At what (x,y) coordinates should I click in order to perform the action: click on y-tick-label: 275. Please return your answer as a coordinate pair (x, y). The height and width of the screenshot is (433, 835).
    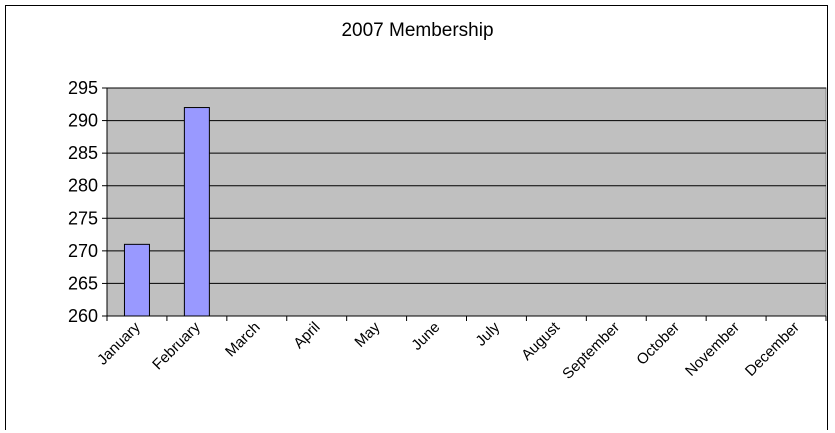
    Looking at the image, I should click on (83, 218).